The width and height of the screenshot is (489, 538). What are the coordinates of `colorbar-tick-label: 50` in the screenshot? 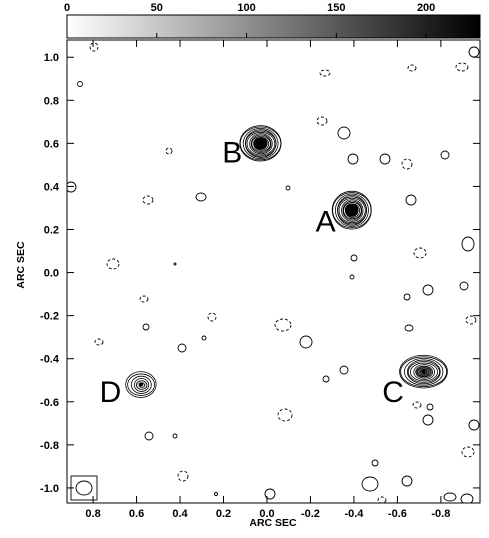 It's located at (157, 8).